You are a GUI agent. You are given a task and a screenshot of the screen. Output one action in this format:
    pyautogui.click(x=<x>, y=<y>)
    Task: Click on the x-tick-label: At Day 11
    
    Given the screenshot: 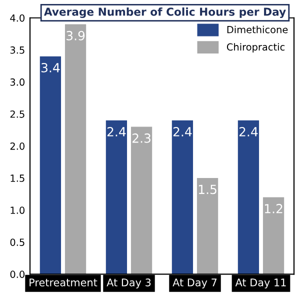 What is the action you would take?
    pyautogui.click(x=260, y=283)
    